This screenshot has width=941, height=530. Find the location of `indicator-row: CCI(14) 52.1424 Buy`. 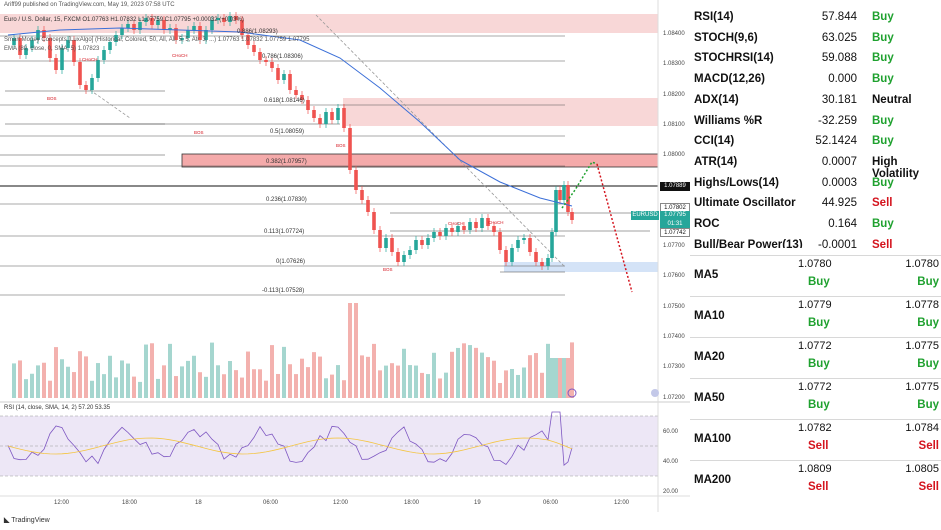

indicator-row: CCI(14) 52.1424 Buy is located at coordinates (815, 142).